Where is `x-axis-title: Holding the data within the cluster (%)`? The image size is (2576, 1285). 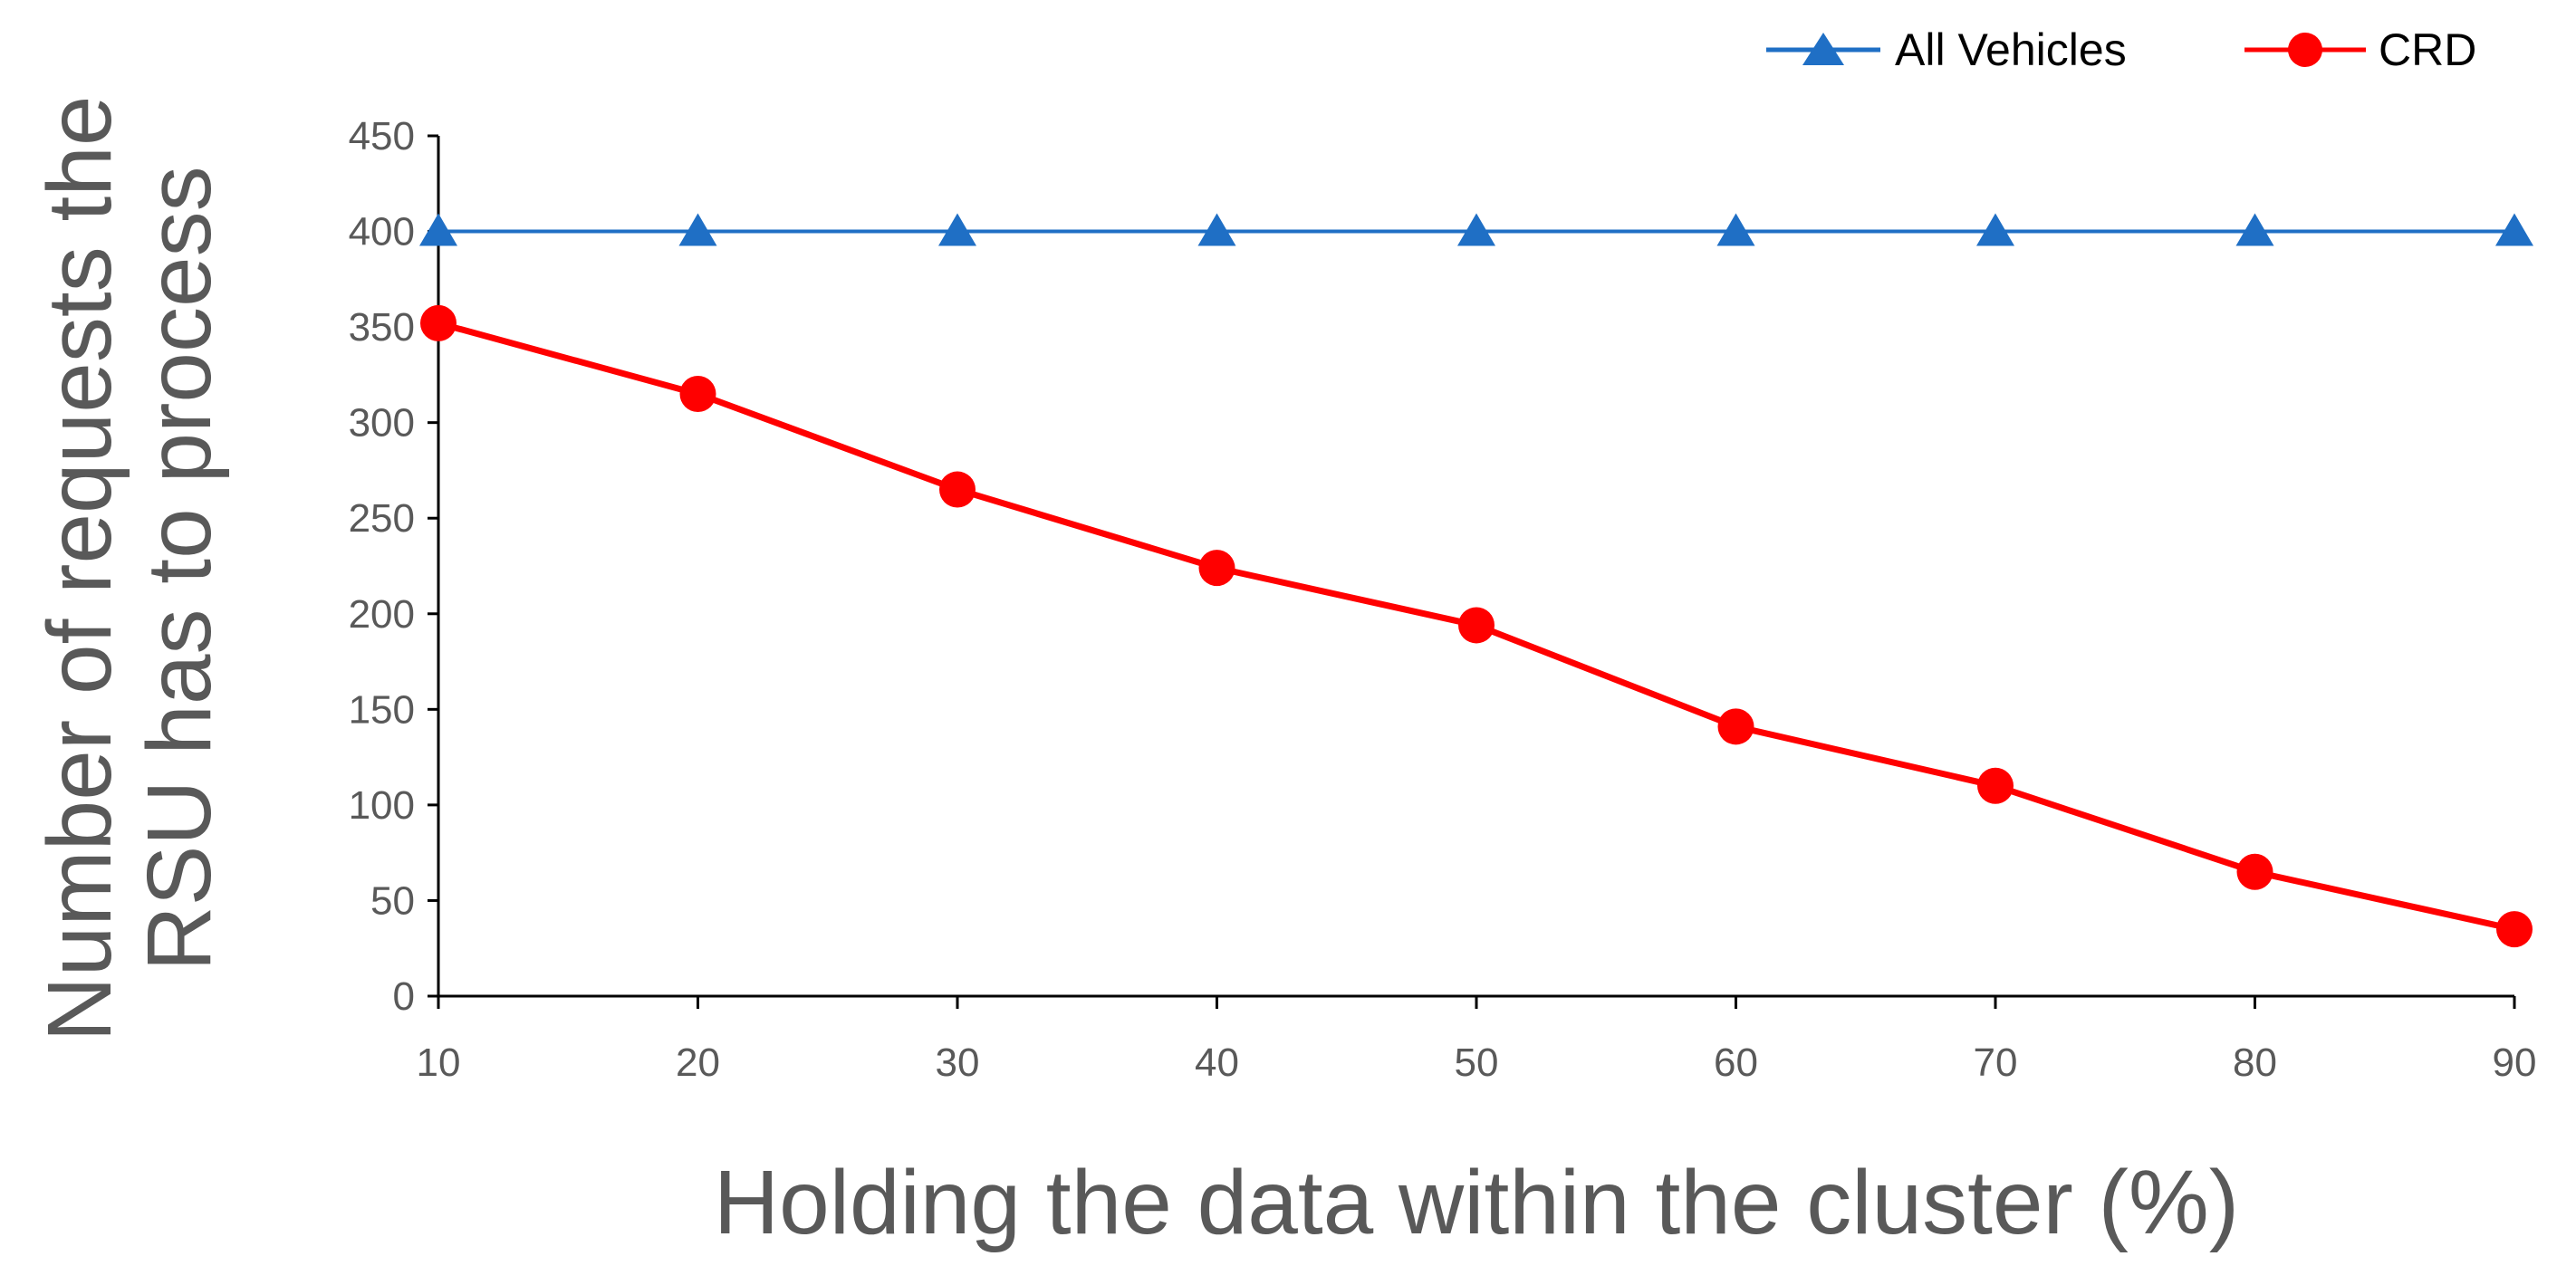
x-axis-title: Holding the data within the cluster (%) is located at coordinates (1476, 1203).